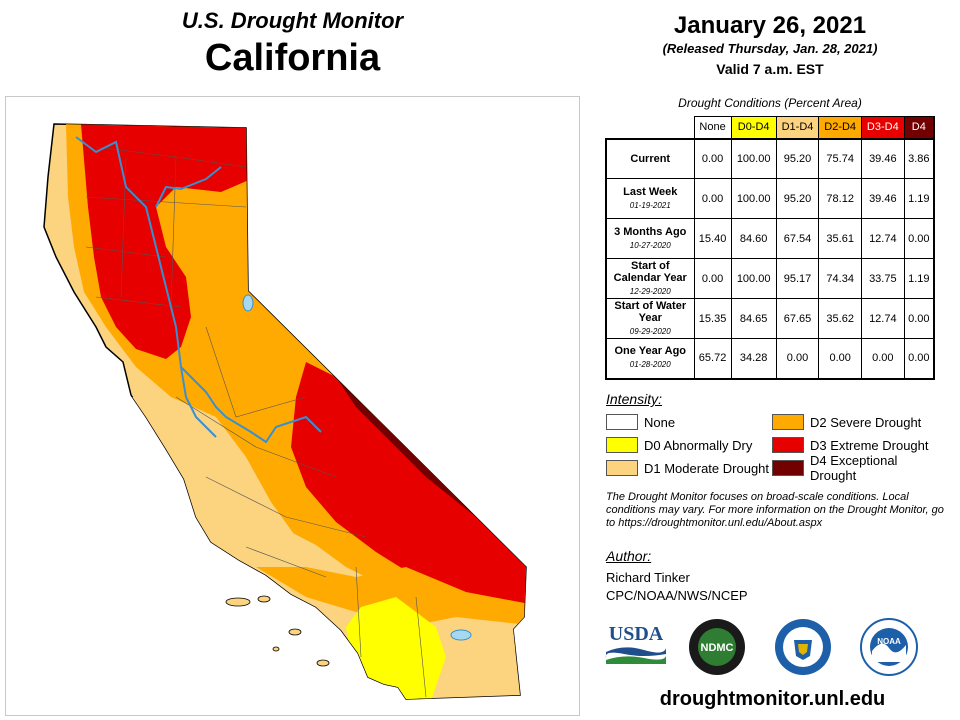  I want to click on table-cell: 33.75, so click(883, 278).